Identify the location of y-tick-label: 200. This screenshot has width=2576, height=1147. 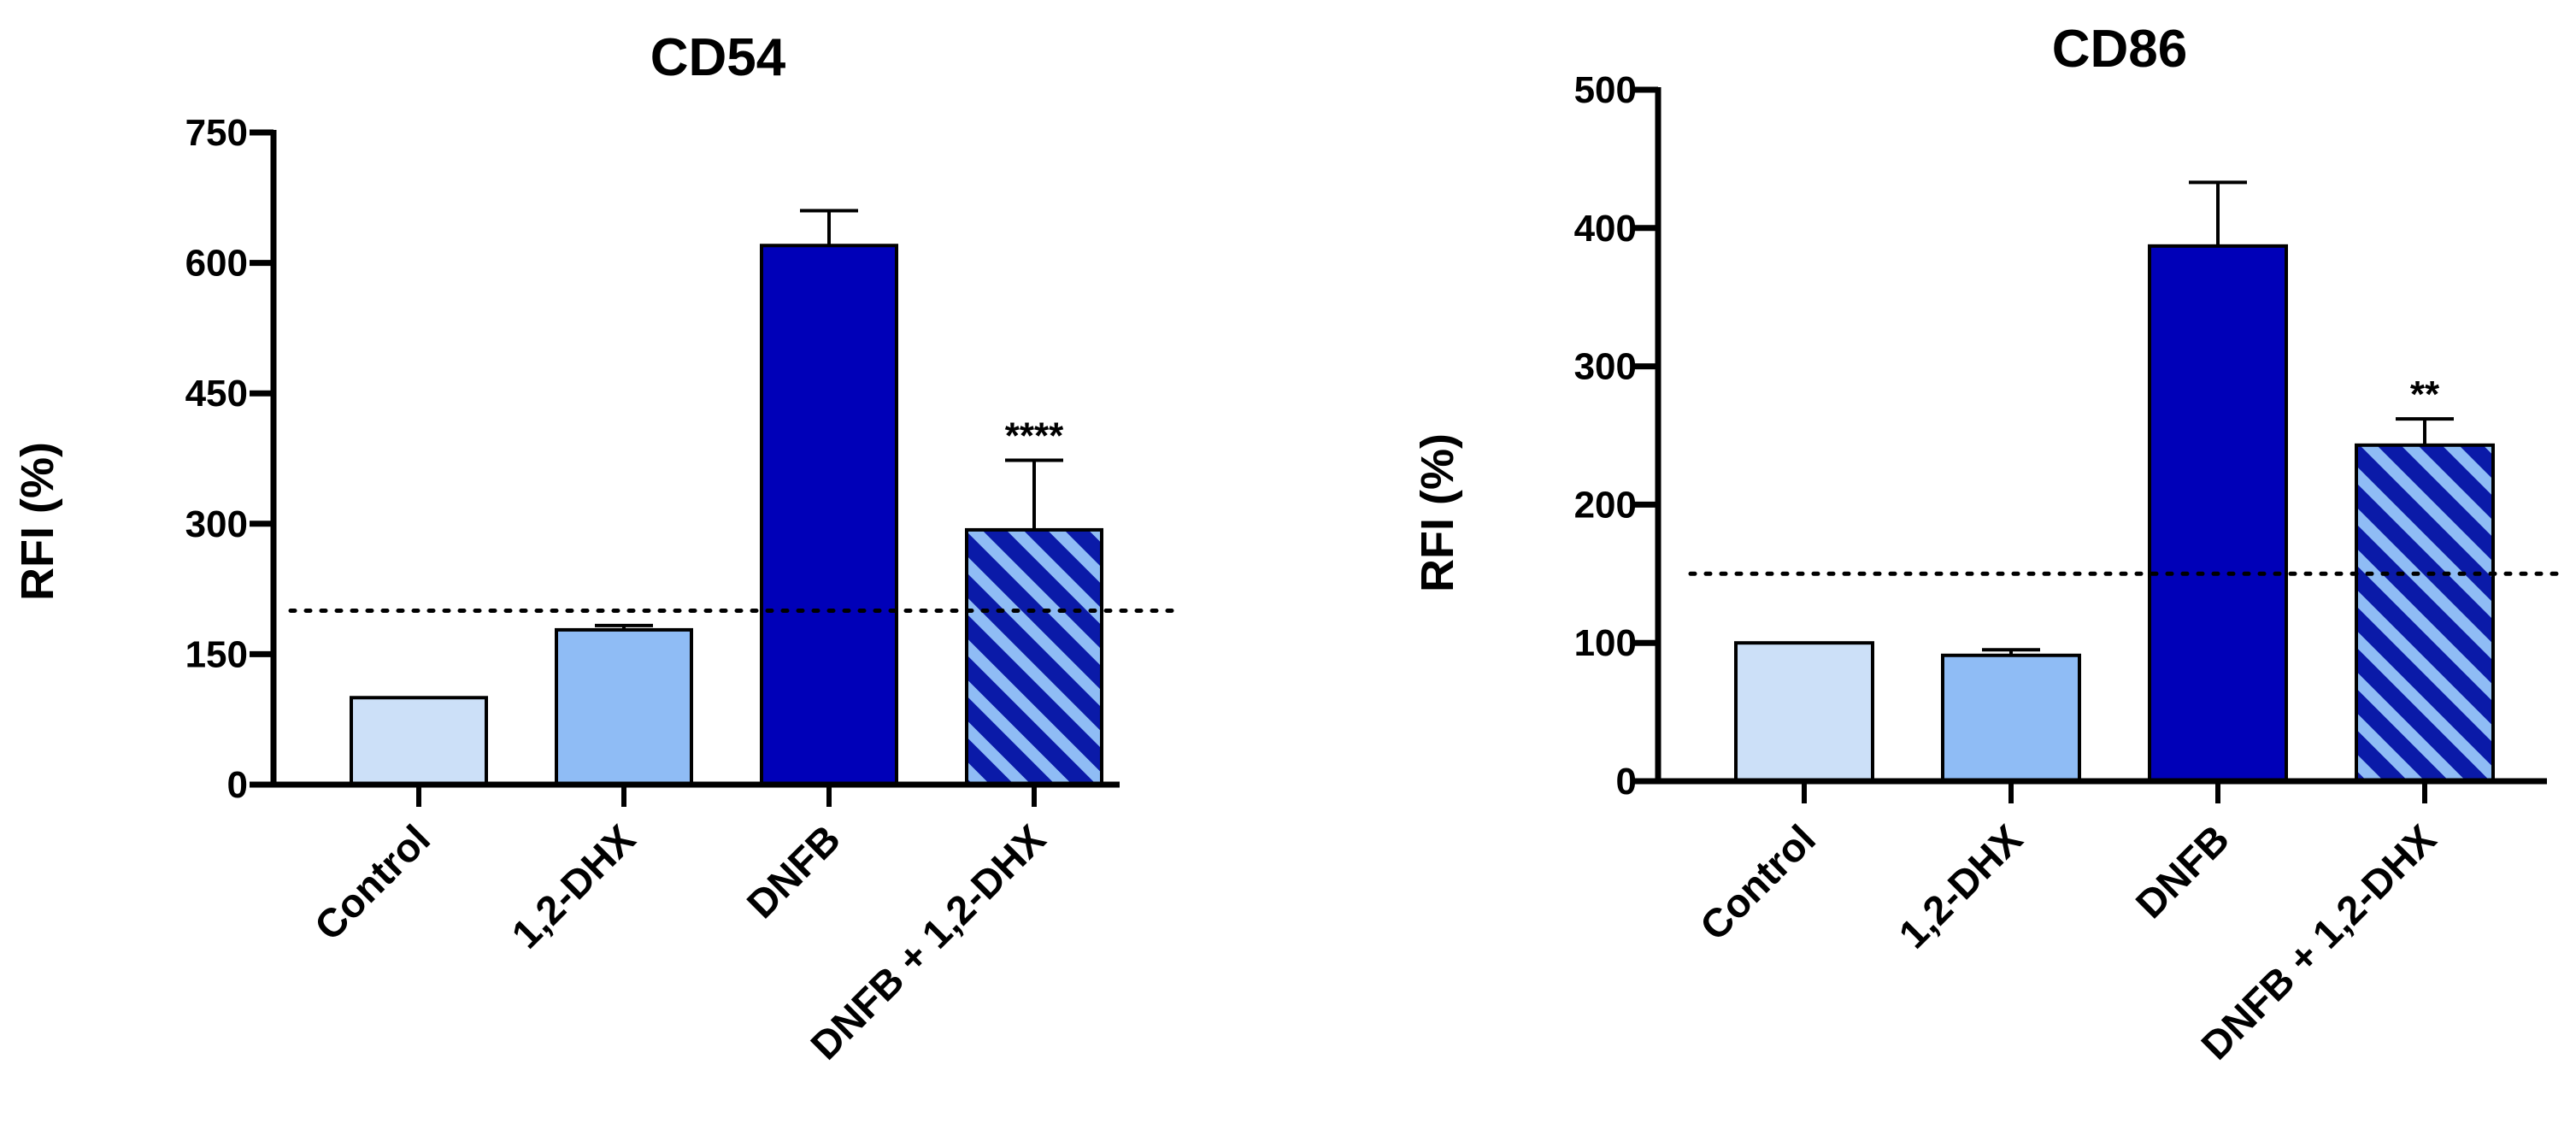
(1605, 505).